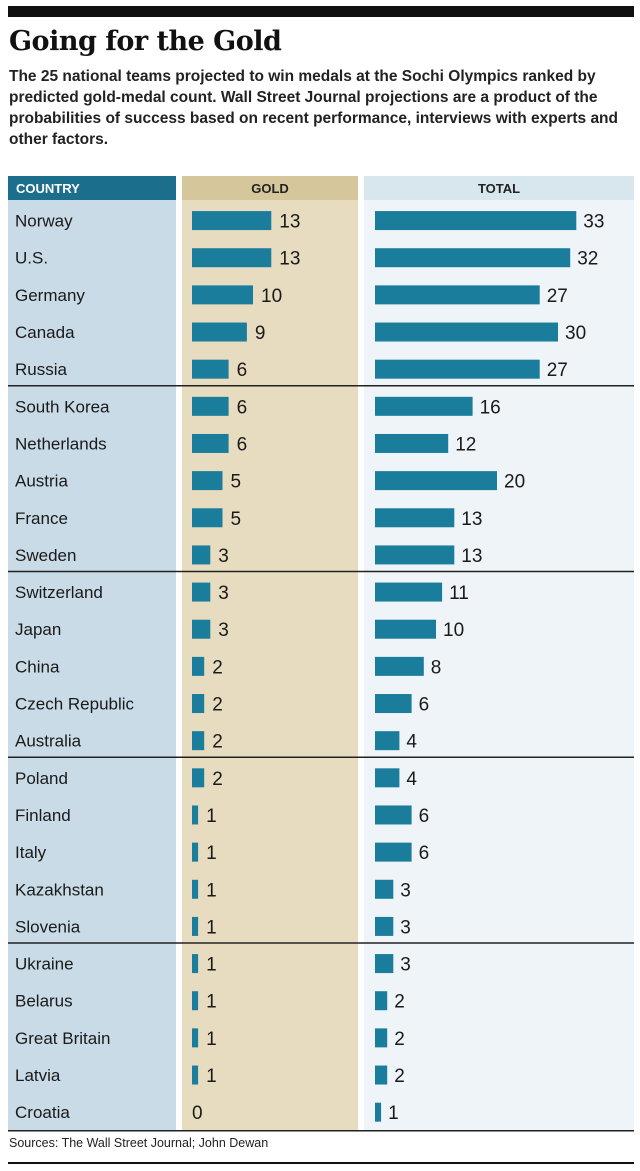  Describe the element at coordinates (399, 1039) in the screenshot. I see `total-value: 2` at that location.